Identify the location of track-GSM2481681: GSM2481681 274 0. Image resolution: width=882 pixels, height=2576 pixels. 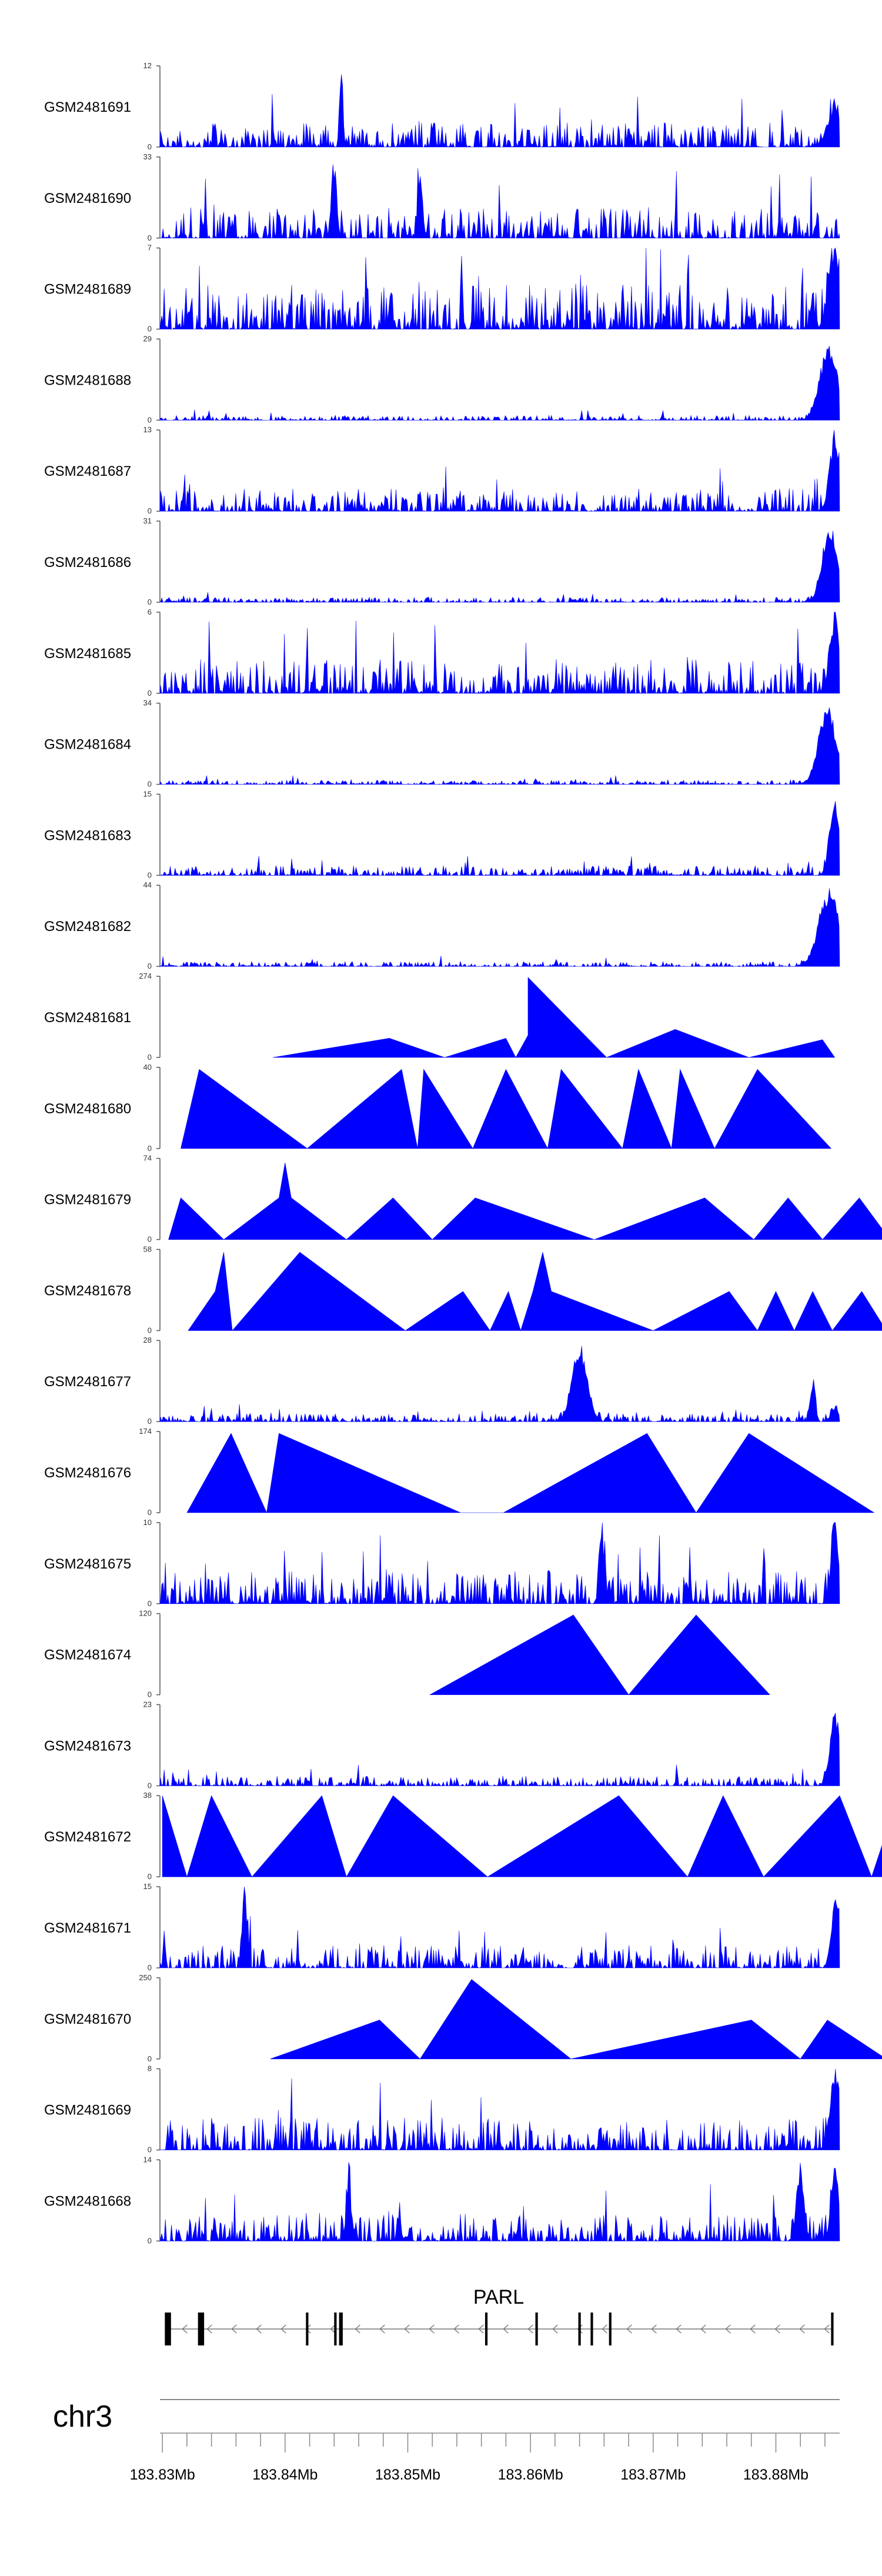
(440, 1017).